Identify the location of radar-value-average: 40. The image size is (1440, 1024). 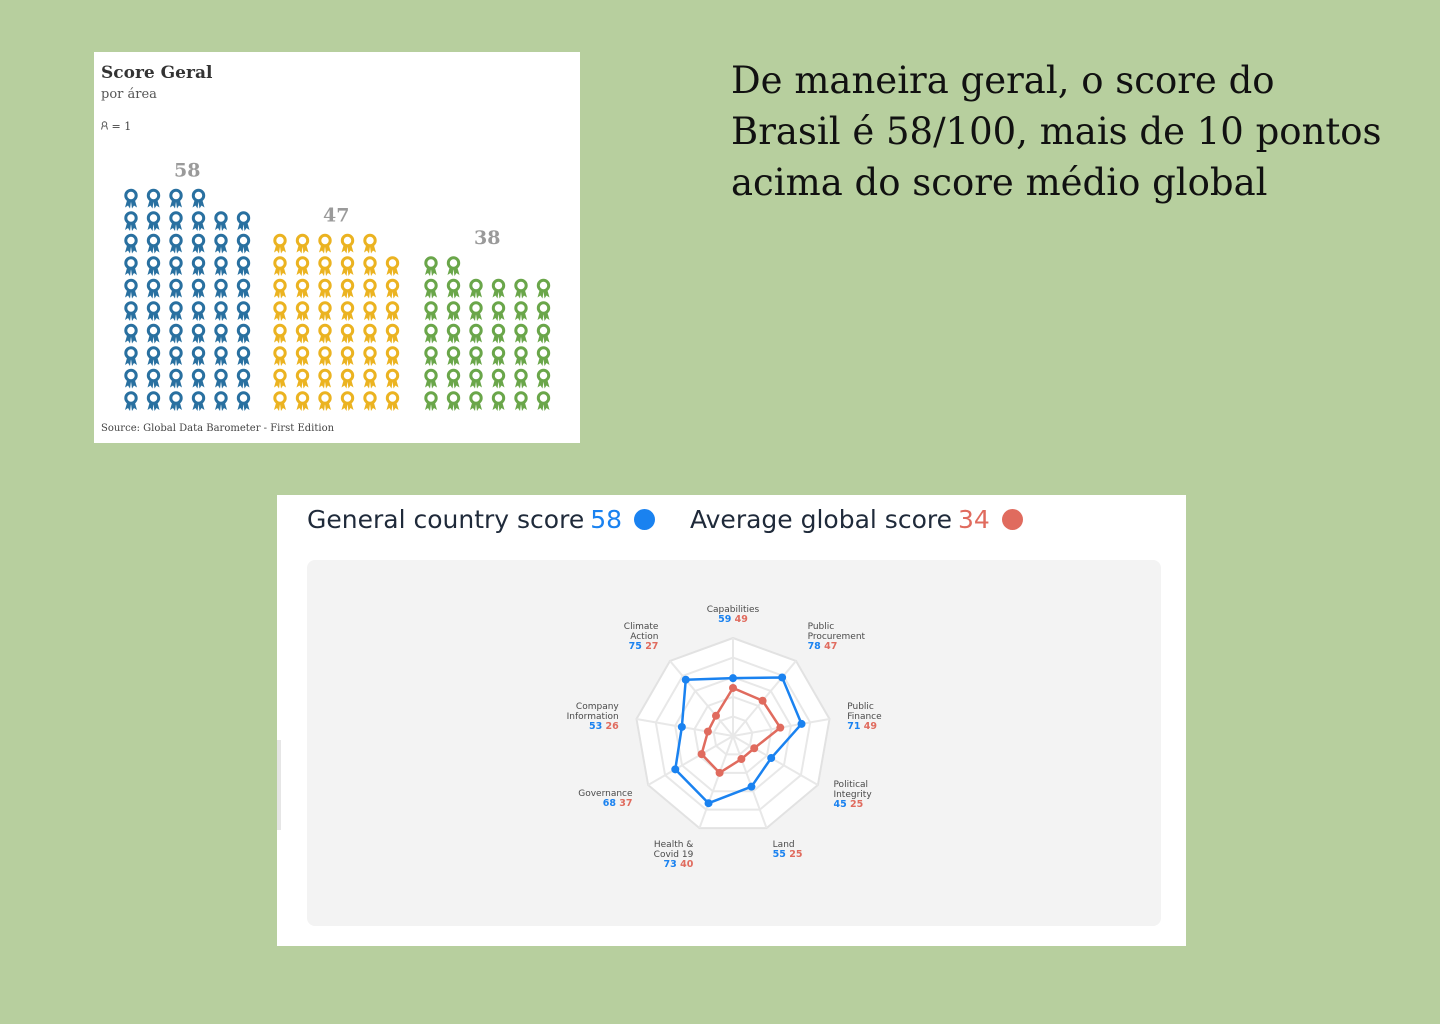
(687, 864).